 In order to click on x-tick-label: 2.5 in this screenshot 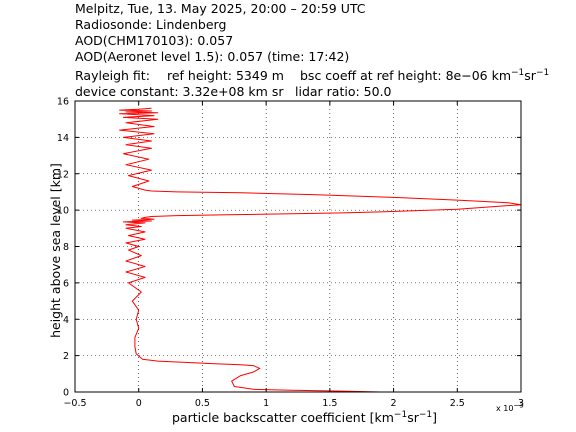, I will do `click(457, 403)`.